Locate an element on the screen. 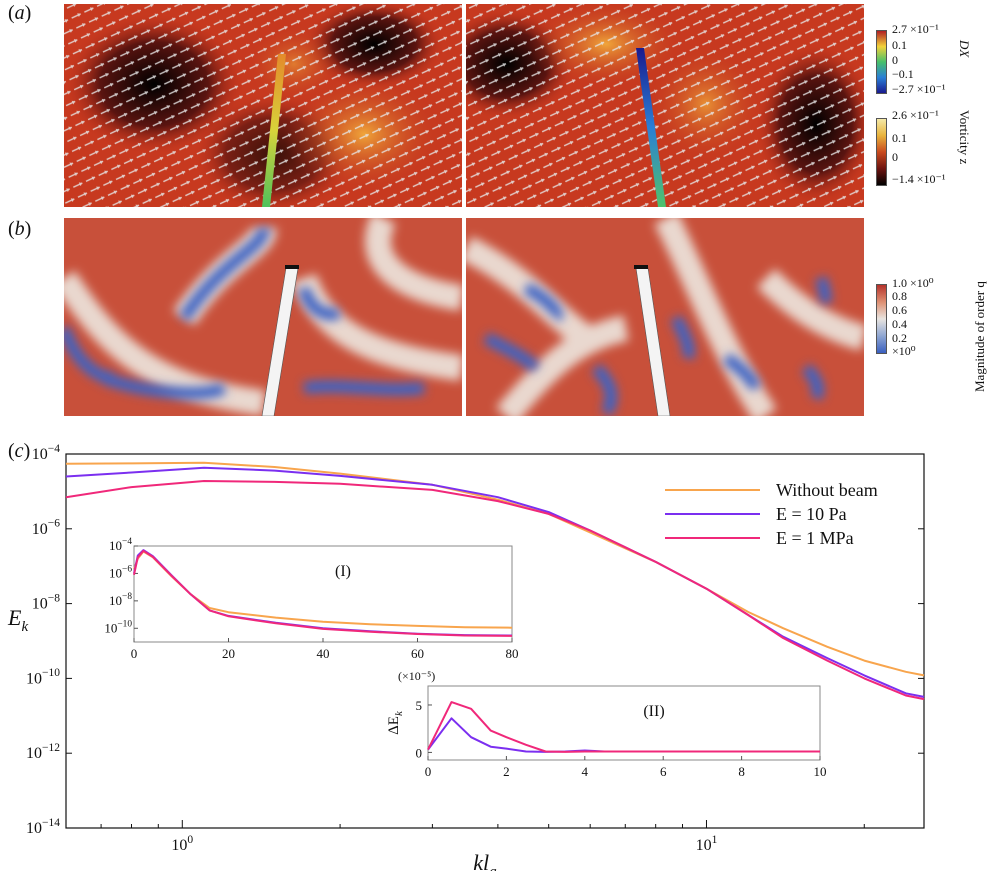  inset-1-x-tick-label-4: 80 is located at coordinates (512, 653).